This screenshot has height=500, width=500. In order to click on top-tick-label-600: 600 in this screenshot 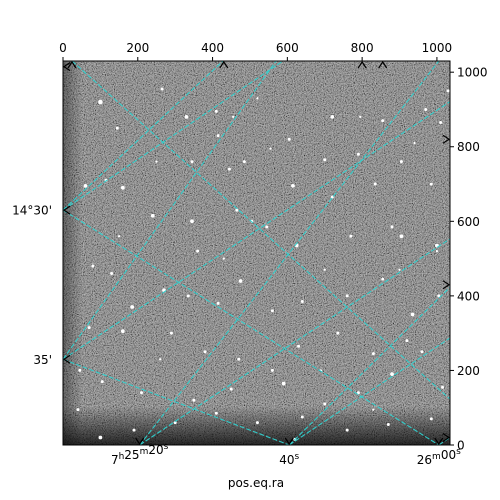, I will do `click(287, 48)`.